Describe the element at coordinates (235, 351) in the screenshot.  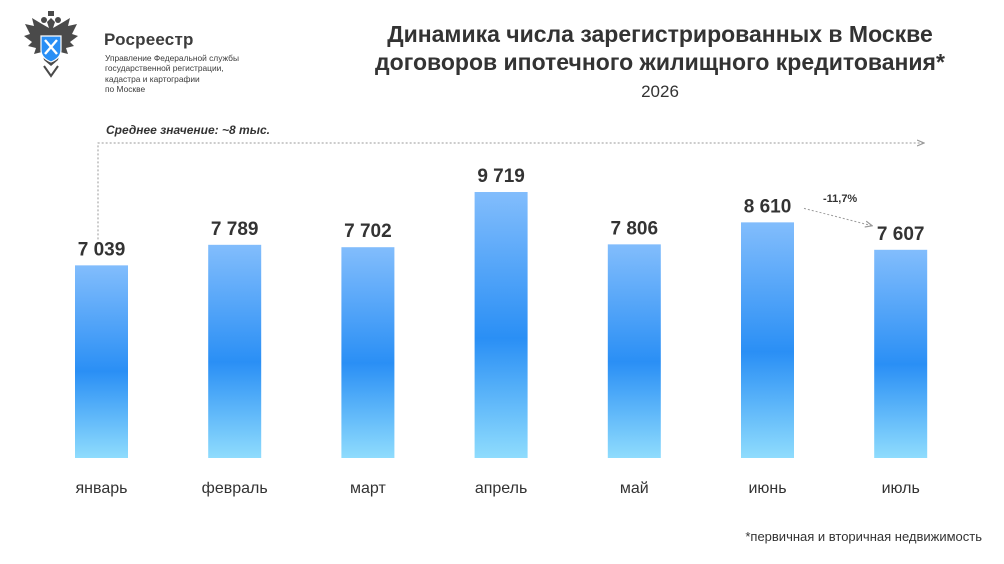
I see `bar-февраль` at that location.